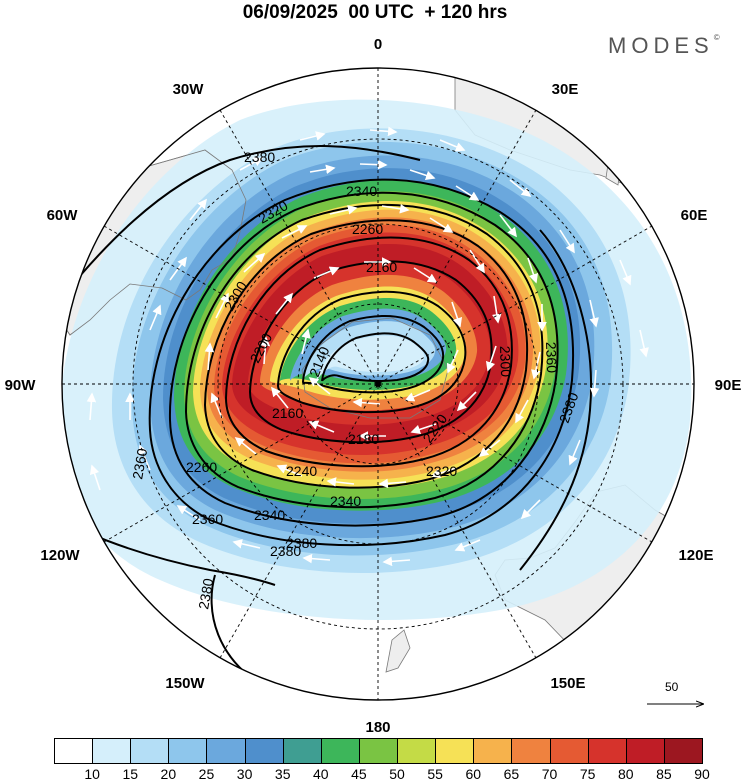 This screenshot has width=750, height=782. What do you see at coordinates (587, 774) in the screenshot?
I see `colorbar-label: 75` at bounding box center [587, 774].